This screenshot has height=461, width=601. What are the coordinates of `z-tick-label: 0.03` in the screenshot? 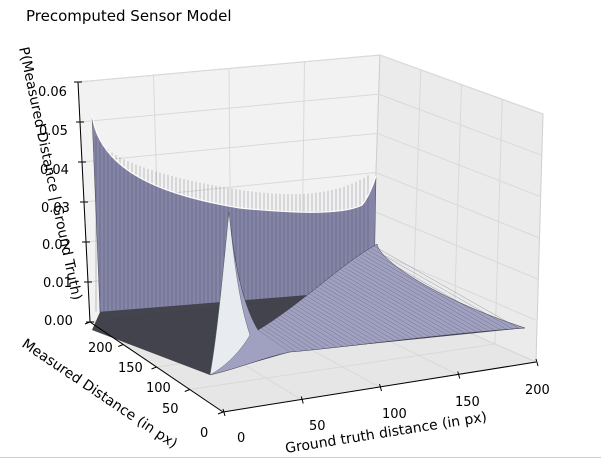 It's located at (55, 208).